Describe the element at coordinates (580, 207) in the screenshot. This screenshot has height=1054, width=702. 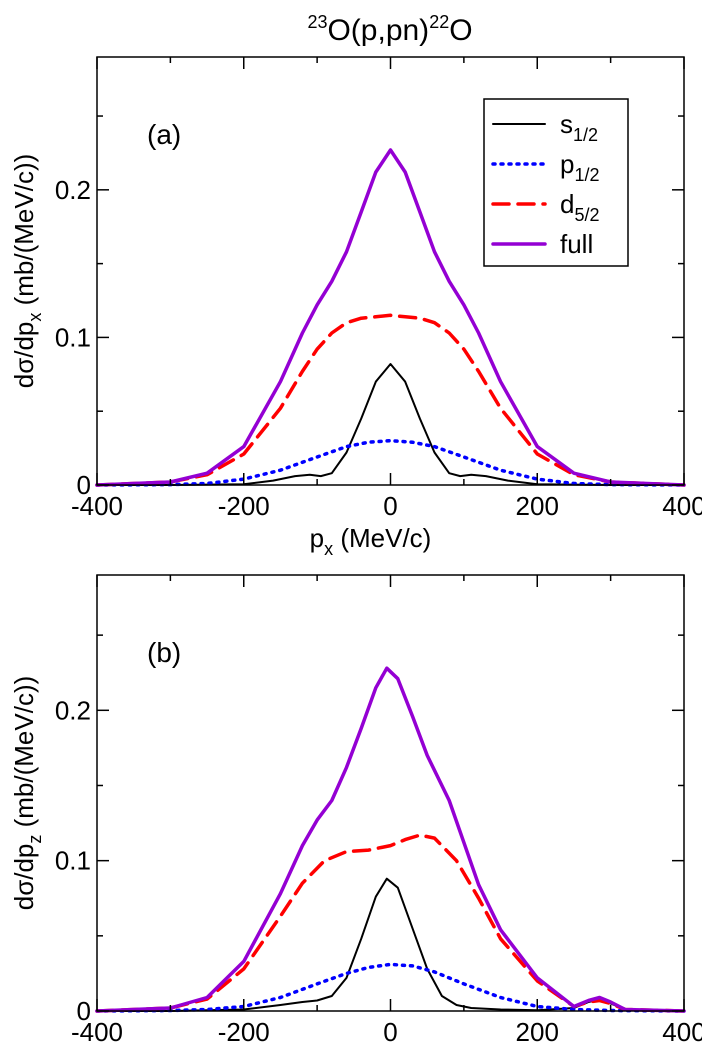
I see `legend-label-d: d5/2` at that location.